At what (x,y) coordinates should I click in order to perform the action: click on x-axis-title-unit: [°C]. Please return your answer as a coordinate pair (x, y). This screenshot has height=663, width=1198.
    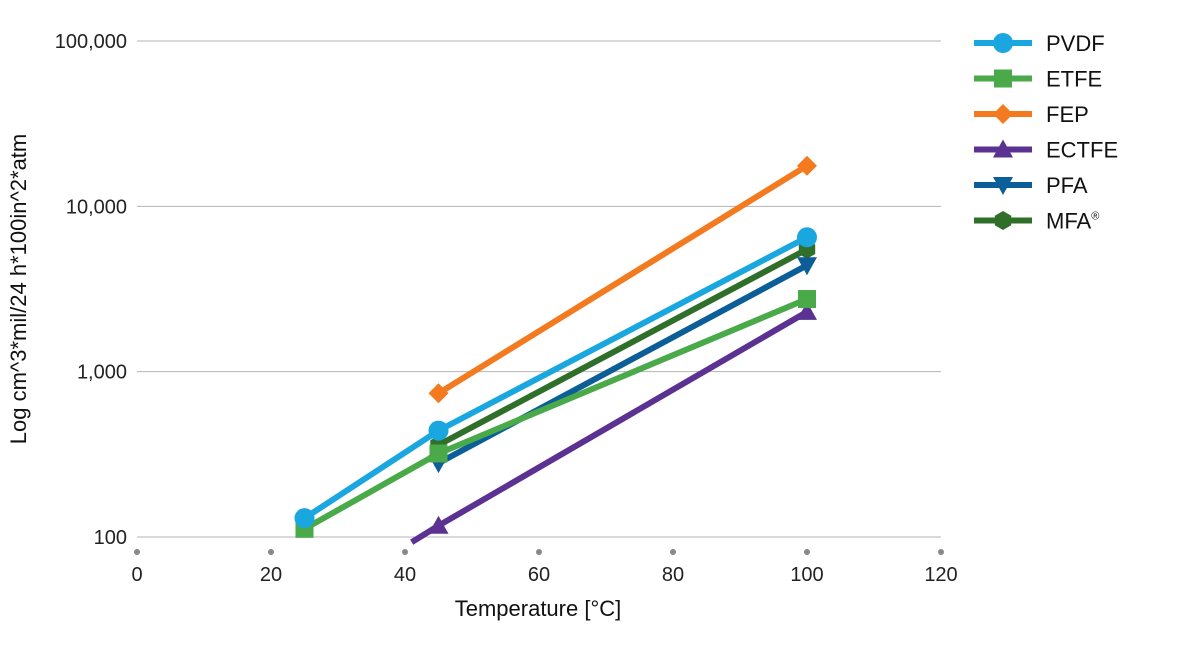
    Looking at the image, I should click on (599, 608).